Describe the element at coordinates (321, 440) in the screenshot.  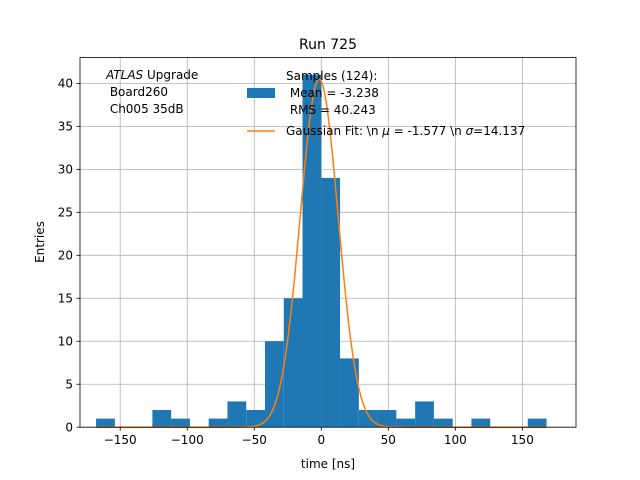
I see `x-tick-label: 0` at that location.